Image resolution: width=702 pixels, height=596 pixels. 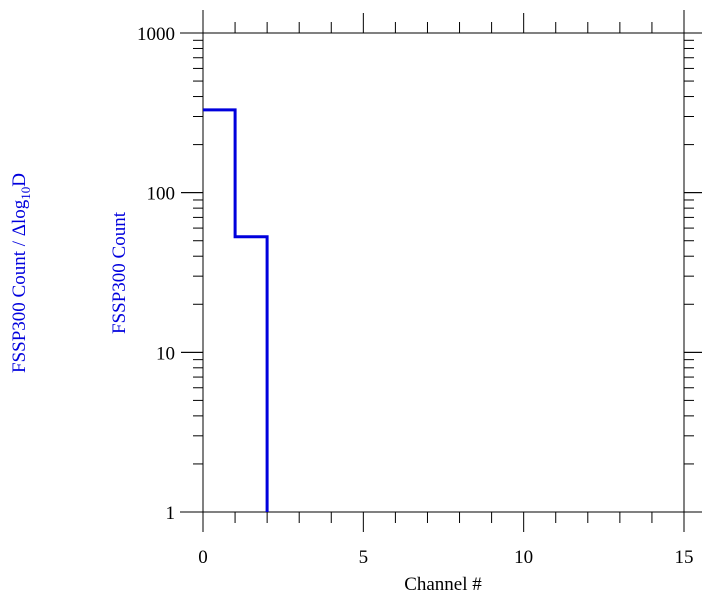 I want to click on series-group, so click(x=236, y=310).